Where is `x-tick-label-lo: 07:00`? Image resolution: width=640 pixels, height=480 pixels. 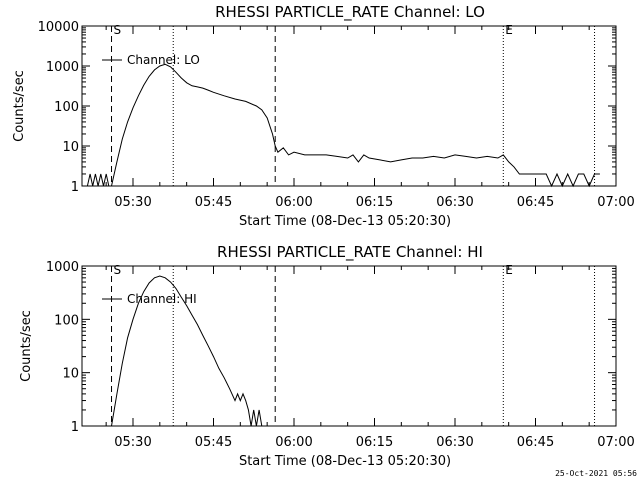 x-tick-label-lo: 07:00 is located at coordinates (615, 202).